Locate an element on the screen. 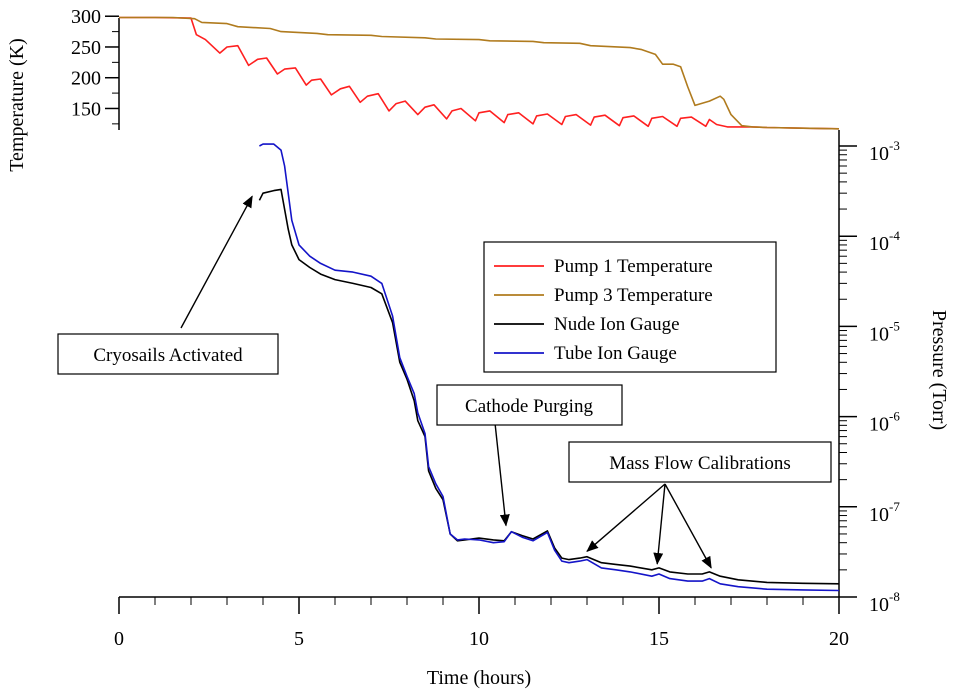 This screenshot has height=691, width=953. pressure-tick-label: 10⁻⁷ is located at coordinates (884, 512).